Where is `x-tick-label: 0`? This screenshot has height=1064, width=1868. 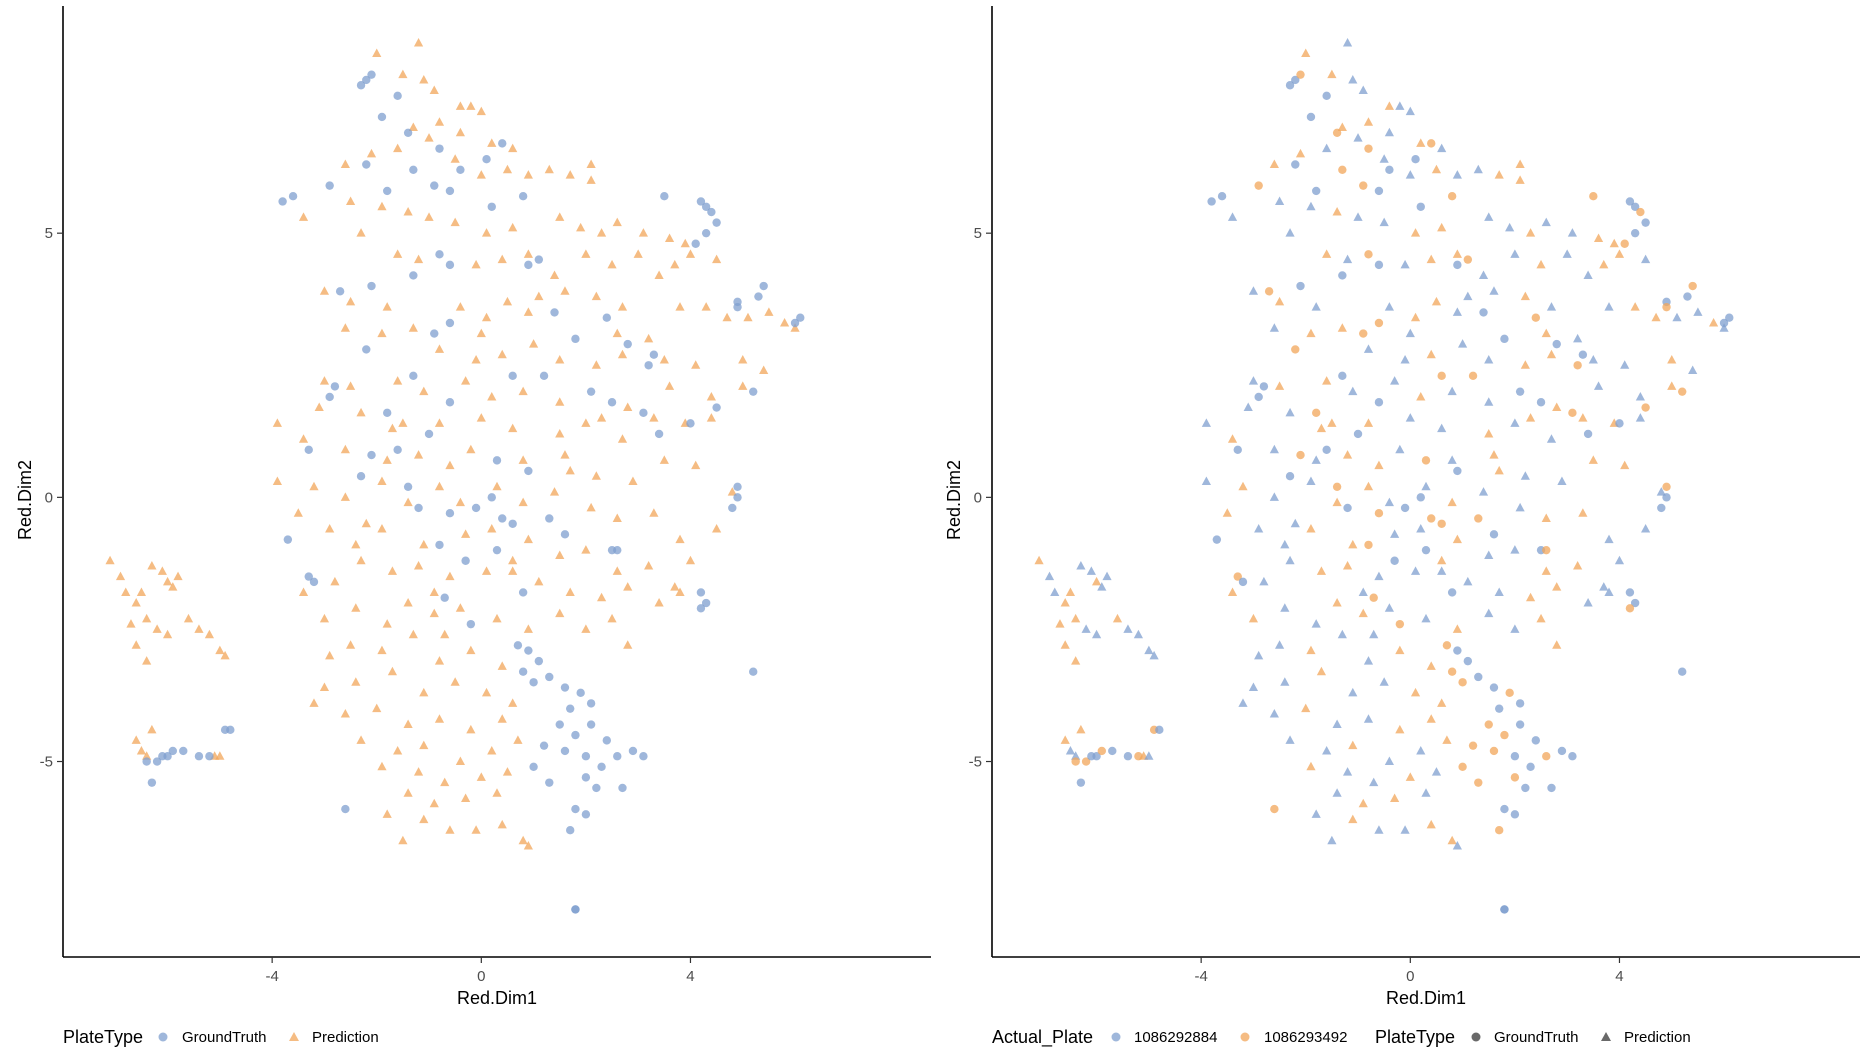 x-tick-label: 0 is located at coordinates (481, 976).